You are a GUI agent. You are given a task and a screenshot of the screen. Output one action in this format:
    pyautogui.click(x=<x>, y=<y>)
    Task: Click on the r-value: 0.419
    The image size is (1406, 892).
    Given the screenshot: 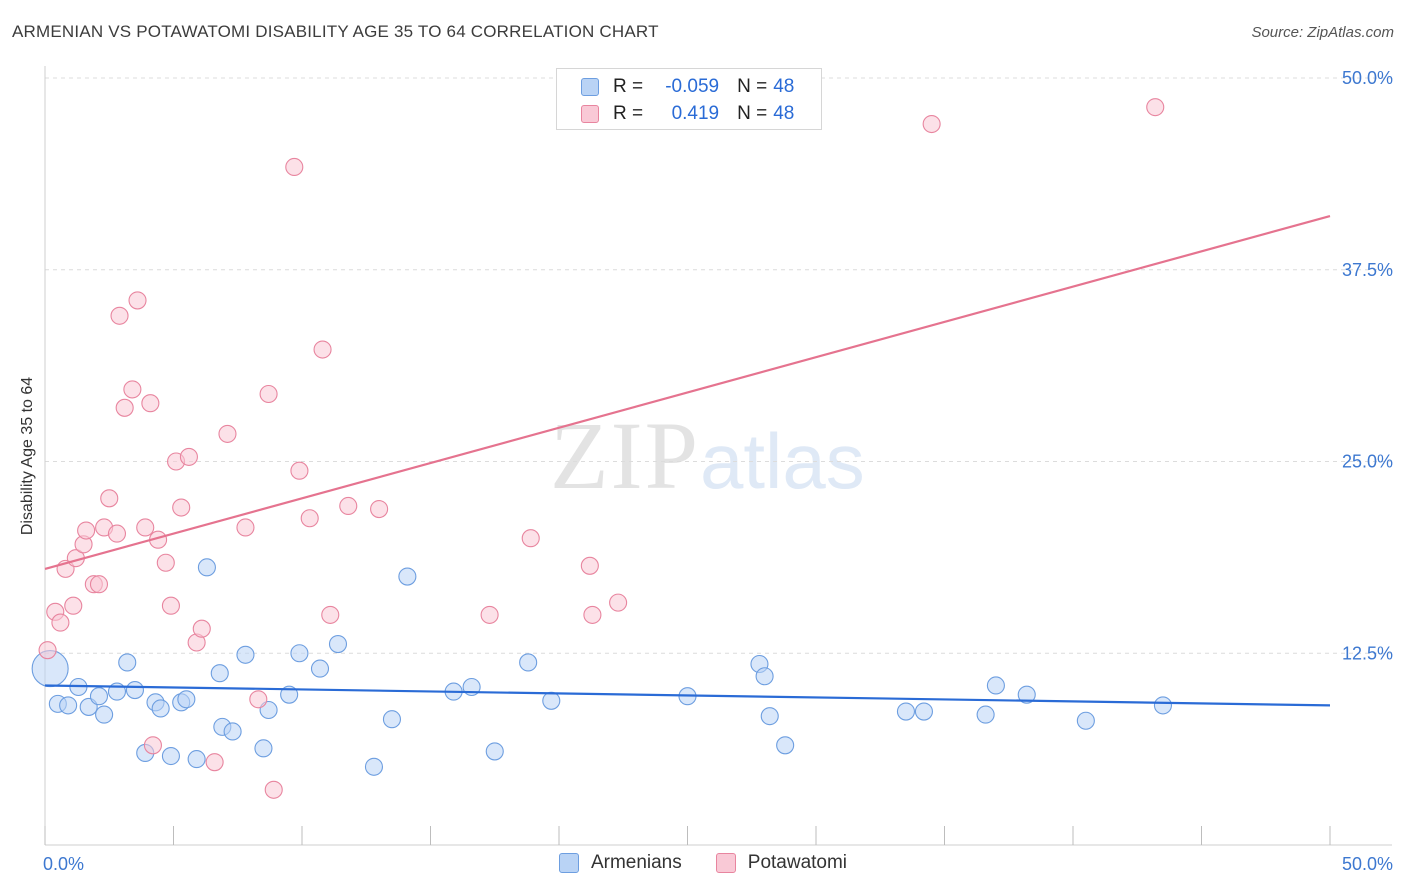 What is the action you would take?
    pyautogui.click(x=695, y=113)
    